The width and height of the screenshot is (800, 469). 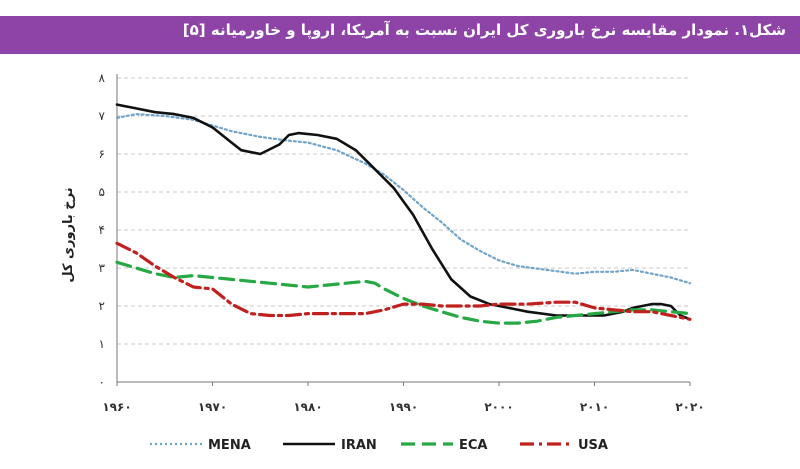 What do you see at coordinates (473, 445) in the screenshot?
I see `legend-label-eca: ECA` at bounding box center [473, 445].